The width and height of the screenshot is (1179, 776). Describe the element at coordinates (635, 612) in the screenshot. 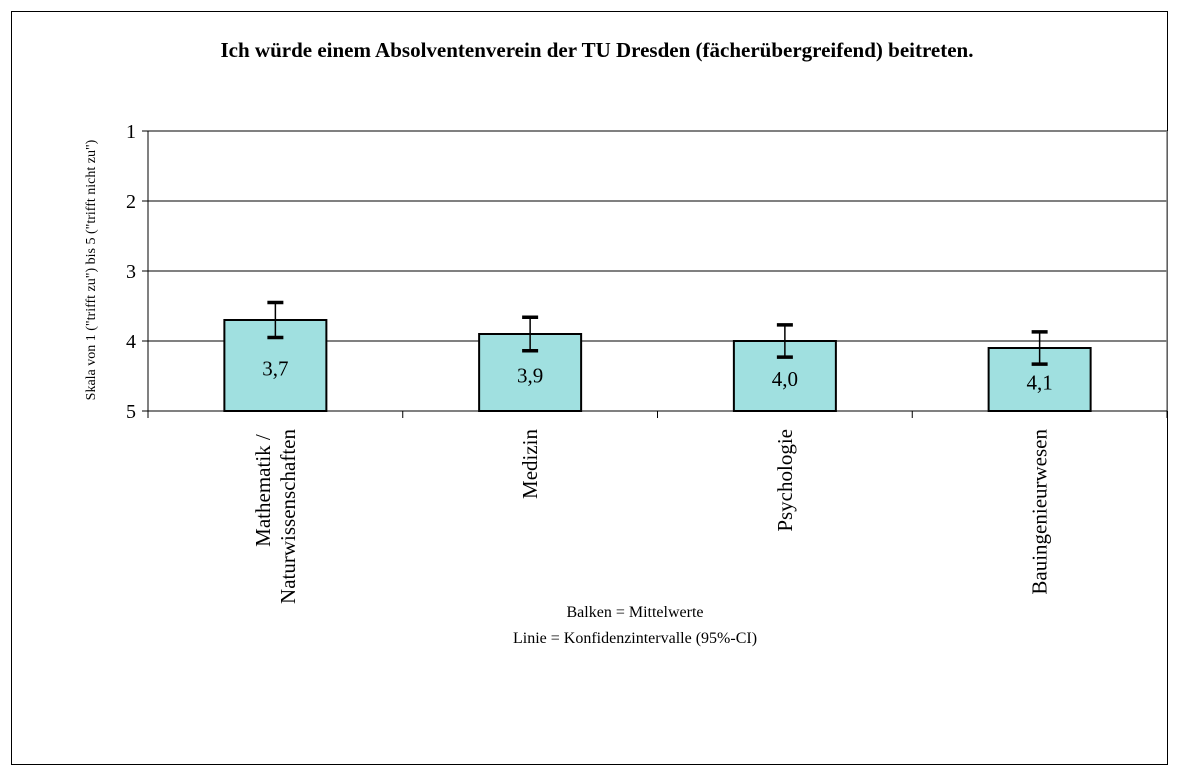

I see `annotation: Balken = Mittelwerte` at that location.